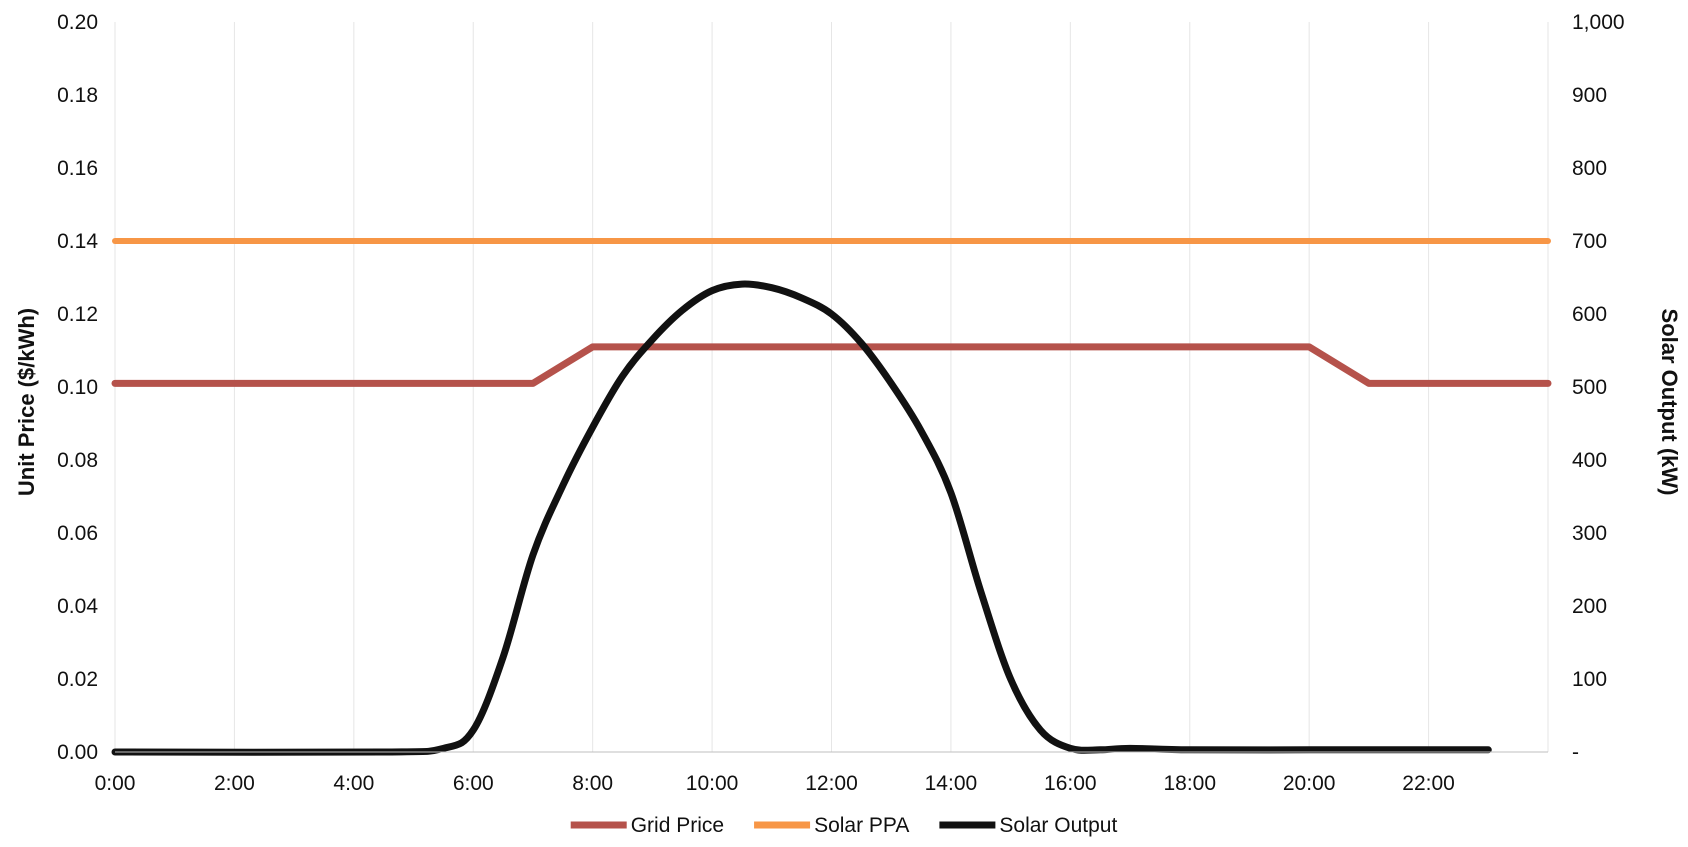 This screenshot has height=847, width=1688. I want to click on y2-tick-label: 600, so click(1589, 314).